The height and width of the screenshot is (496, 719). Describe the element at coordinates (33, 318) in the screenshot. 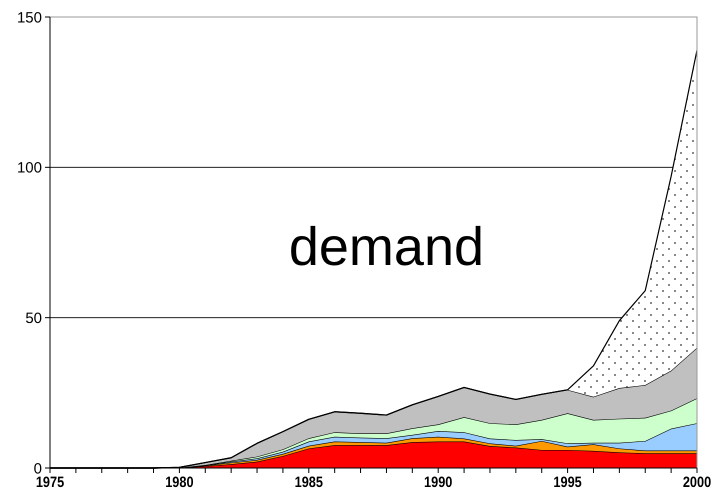

I see `y-tick-label: 50` at that location.